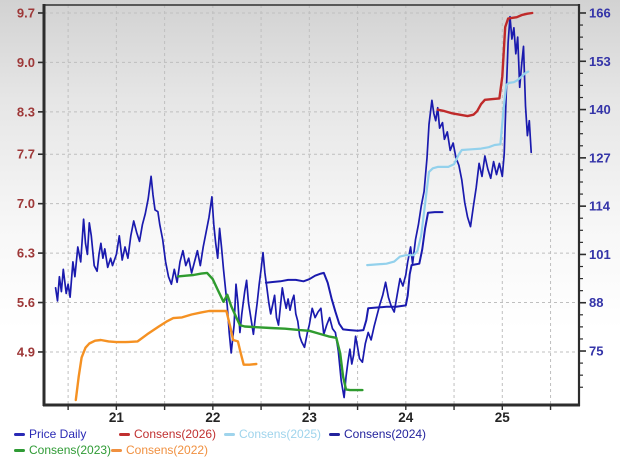  I want to click on svg-text: 7.0, so click(26, 203).